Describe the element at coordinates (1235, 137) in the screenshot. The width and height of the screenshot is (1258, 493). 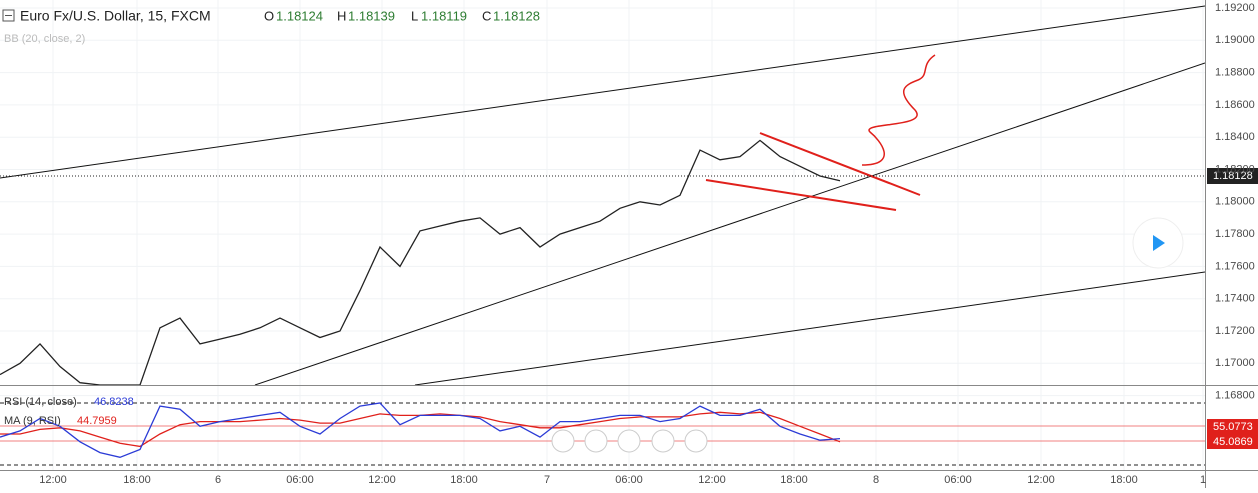
I see `price-tick-label: 1.18400` at that location.